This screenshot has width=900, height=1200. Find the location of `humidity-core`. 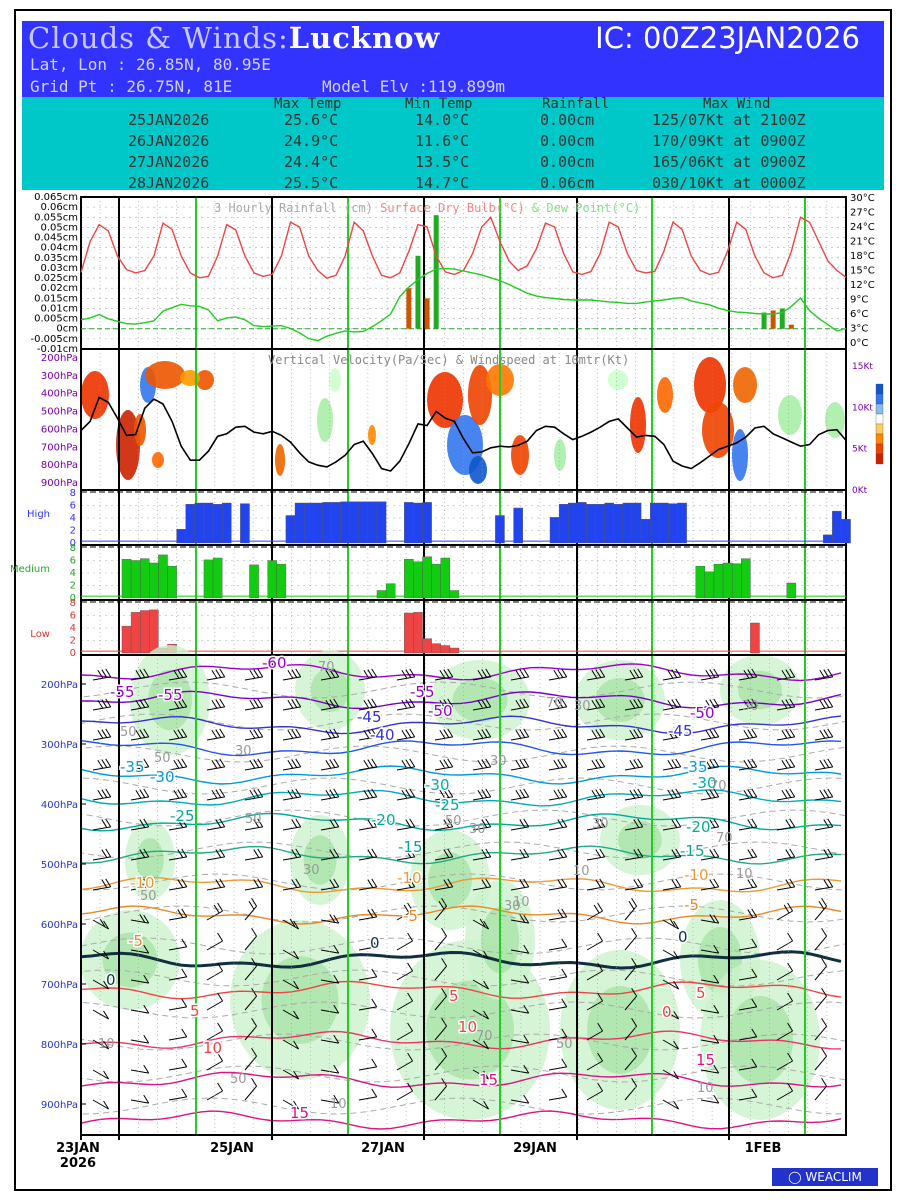

humidity-core is located at coordinates (320, 860).